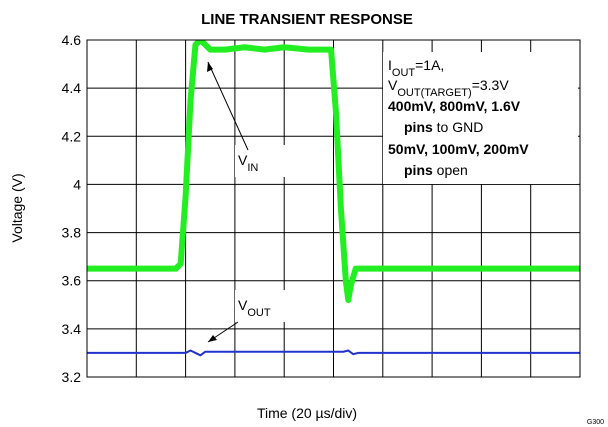 Image resolution: width=608 pixels, height=427 pixels. Describe the element at coordinates (333, 353) in the screenshot. I see `series-line` at that location.